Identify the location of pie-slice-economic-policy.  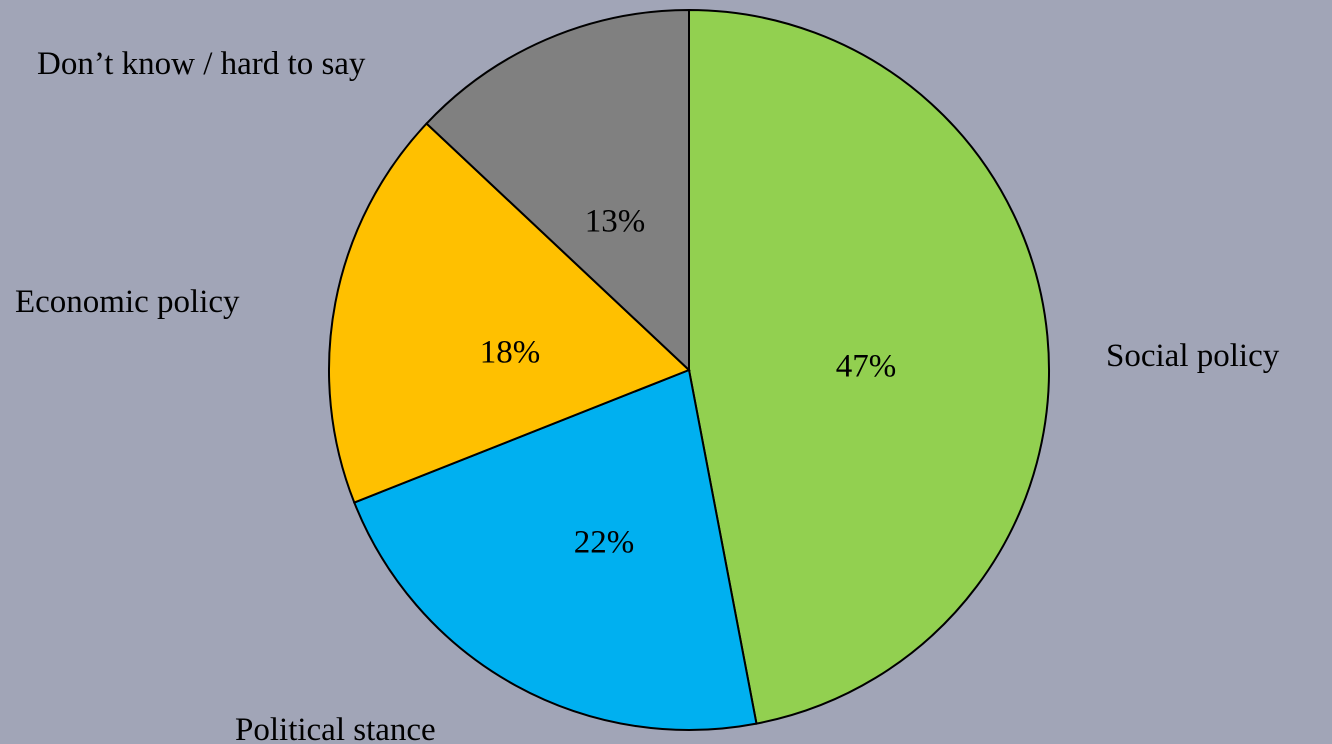
(509, 313).